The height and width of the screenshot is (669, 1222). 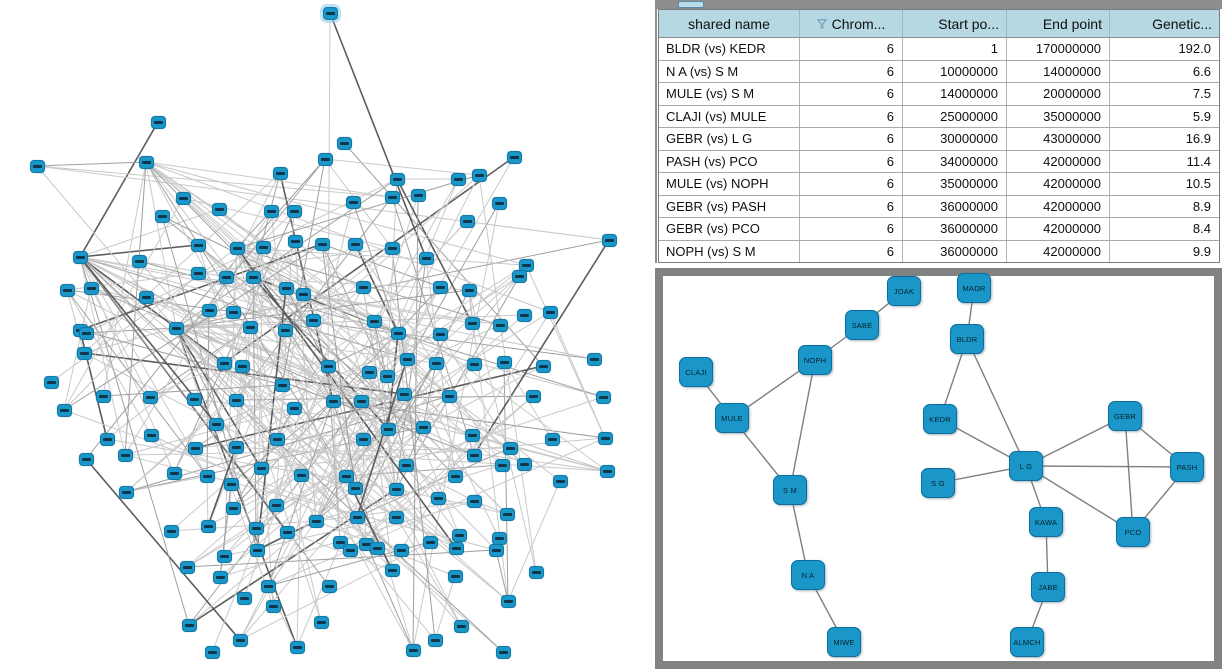 What do you see at coordinates (939, 94) in the screenshot?
I see `table-row: MULE (vs) S M 6 14000000 20000000 7.5` at bounding box center [939, 94].